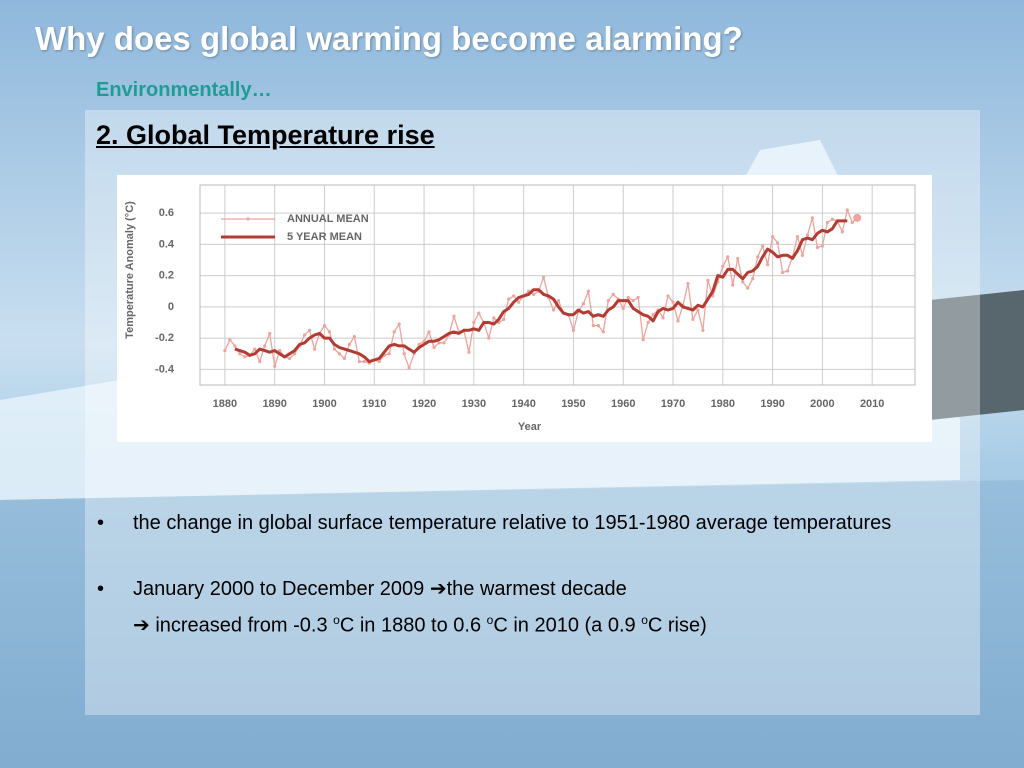 Image resolution: width=1024 pixels, height=768 pixels. I want to click on x-tick-label: 1940, so click(523, 404).